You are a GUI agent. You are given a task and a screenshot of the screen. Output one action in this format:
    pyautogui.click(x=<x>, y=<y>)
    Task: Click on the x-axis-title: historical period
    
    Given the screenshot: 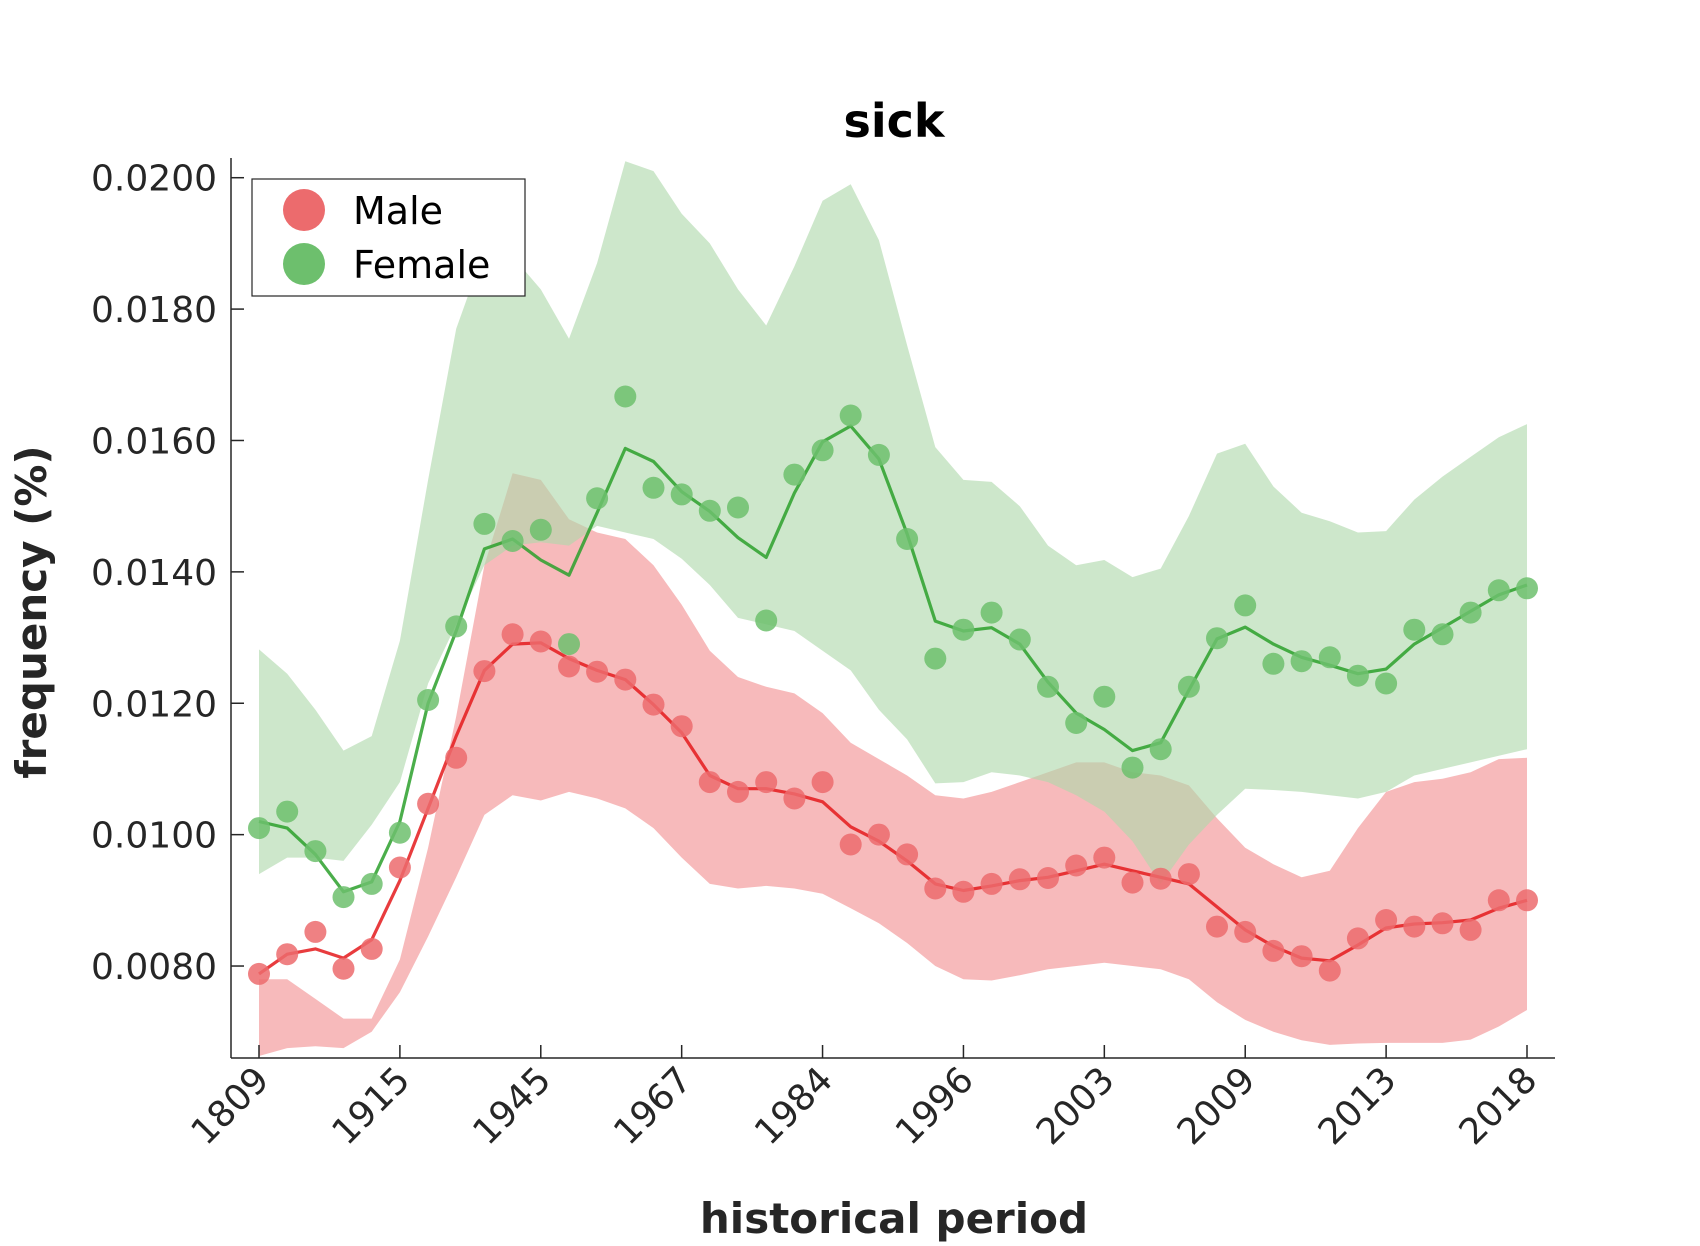 What is the action you would take?
    pyautogui.click(x=894, y=1218)
    